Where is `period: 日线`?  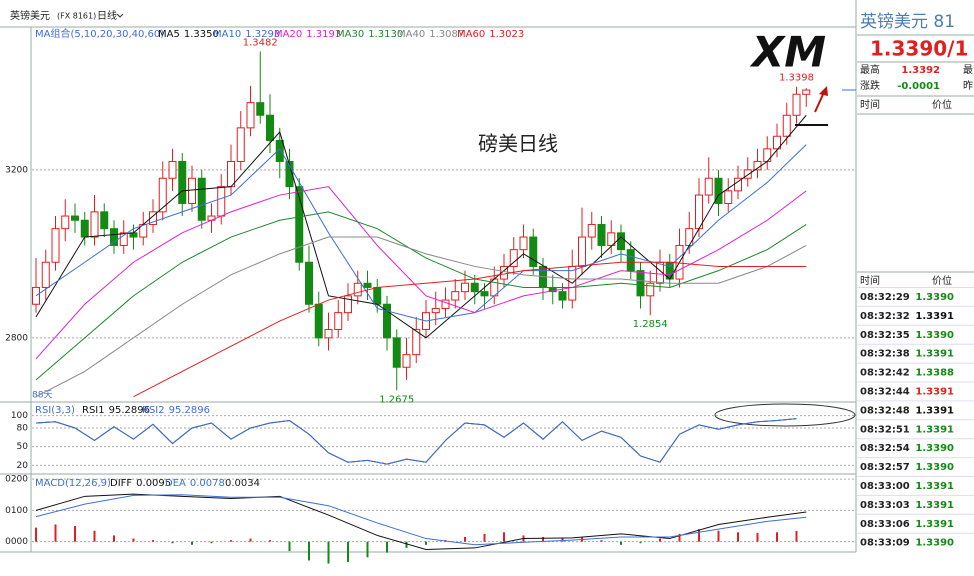 period: 日线 is located at coordinates (107, 15).